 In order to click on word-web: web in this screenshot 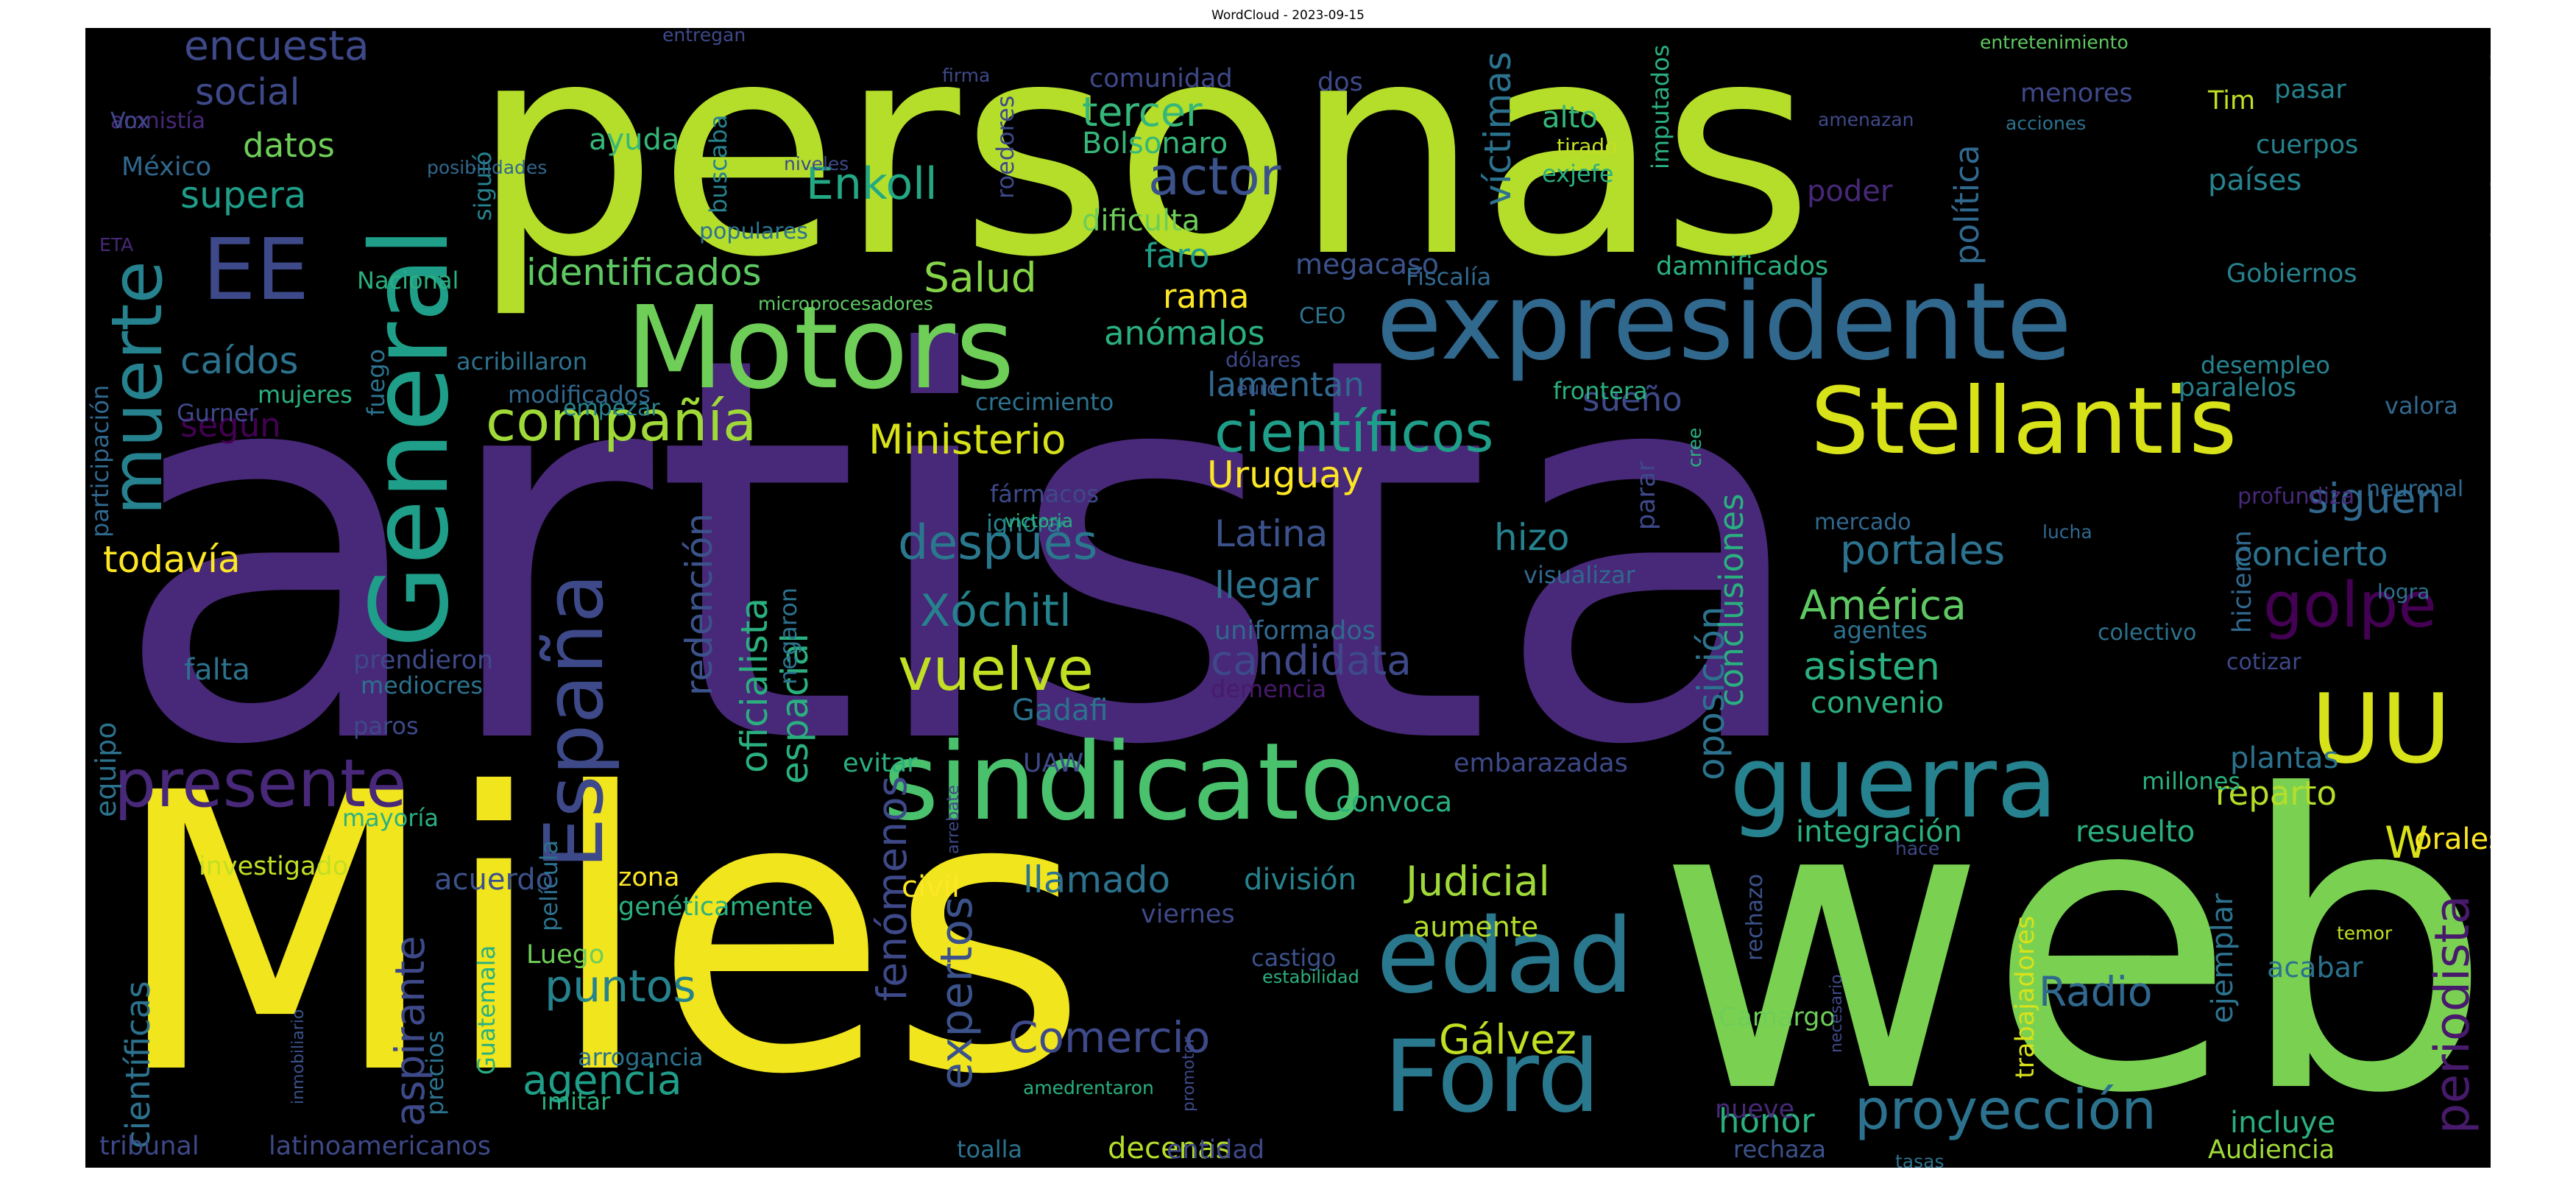, I will do `click(2073, 939)`.